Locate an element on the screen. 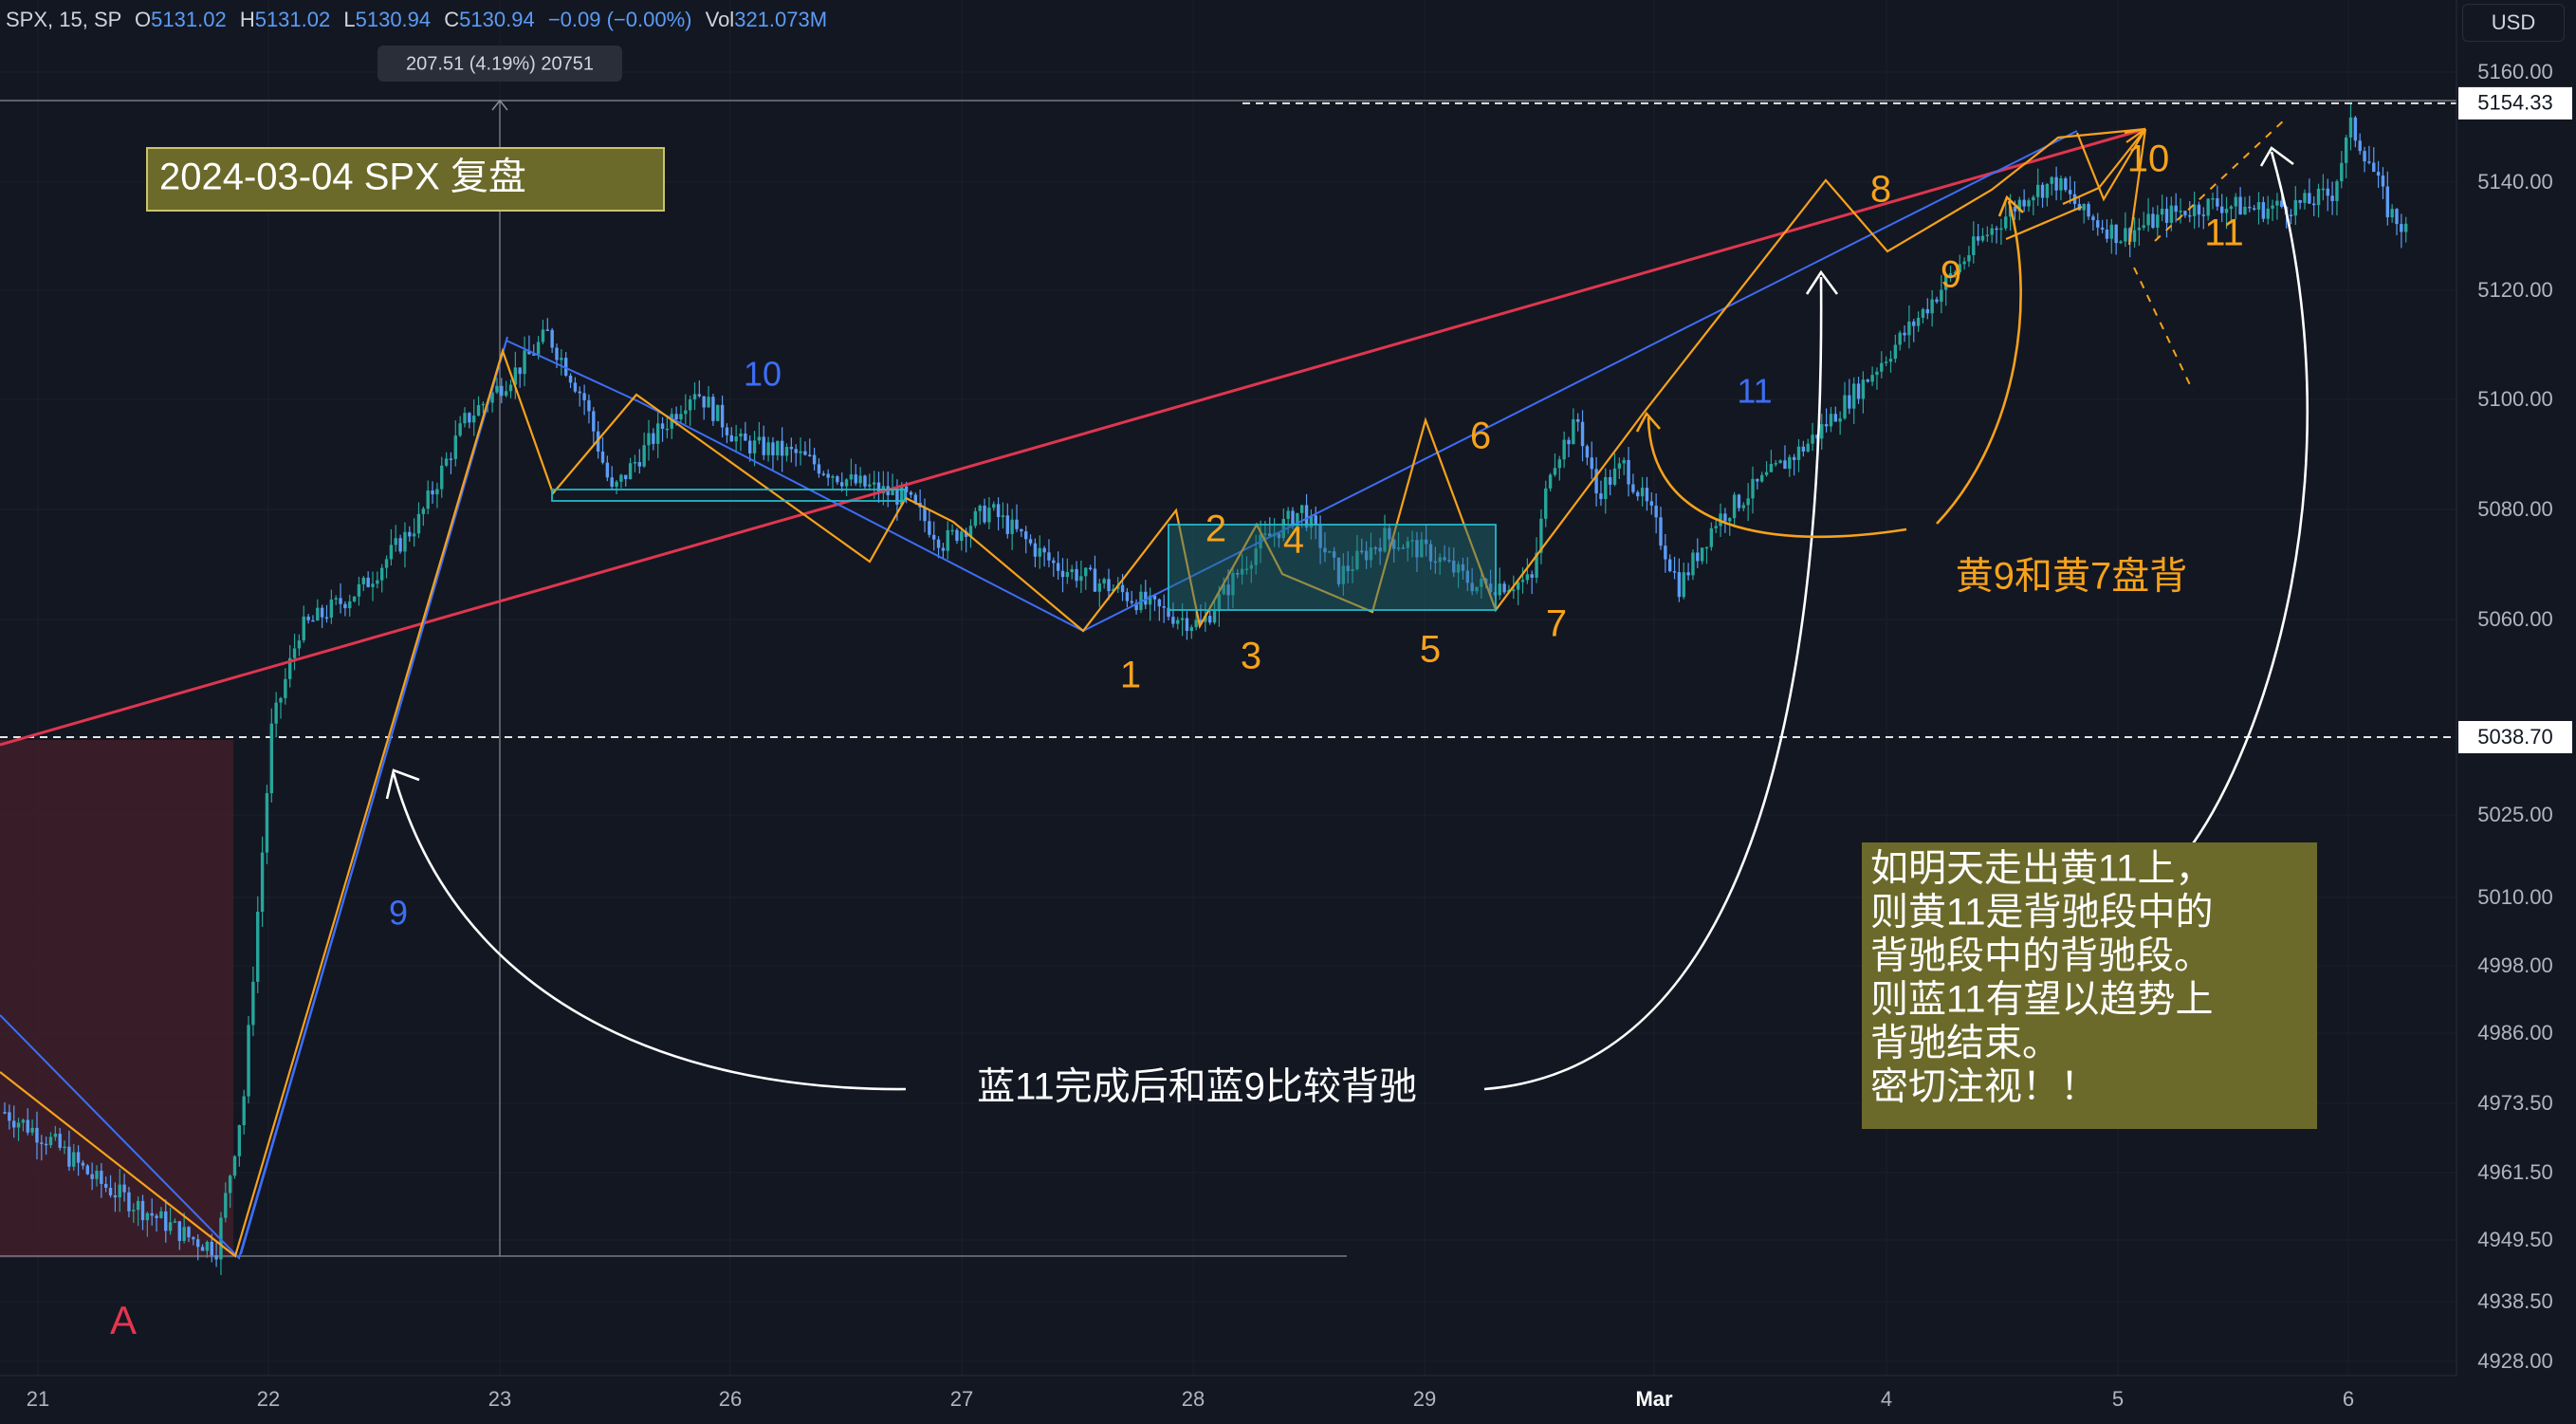 The height and width of the screenshot is (1424, 2576). time-tick-label: 6 is located at coordinates (2348, 1399).